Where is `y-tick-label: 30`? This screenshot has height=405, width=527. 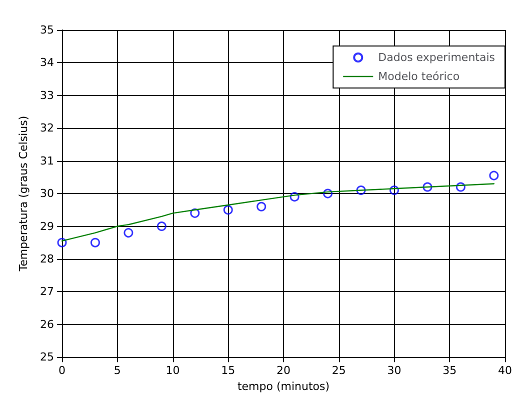
y-tick-label: 30 is located at coordinates (47, 193).